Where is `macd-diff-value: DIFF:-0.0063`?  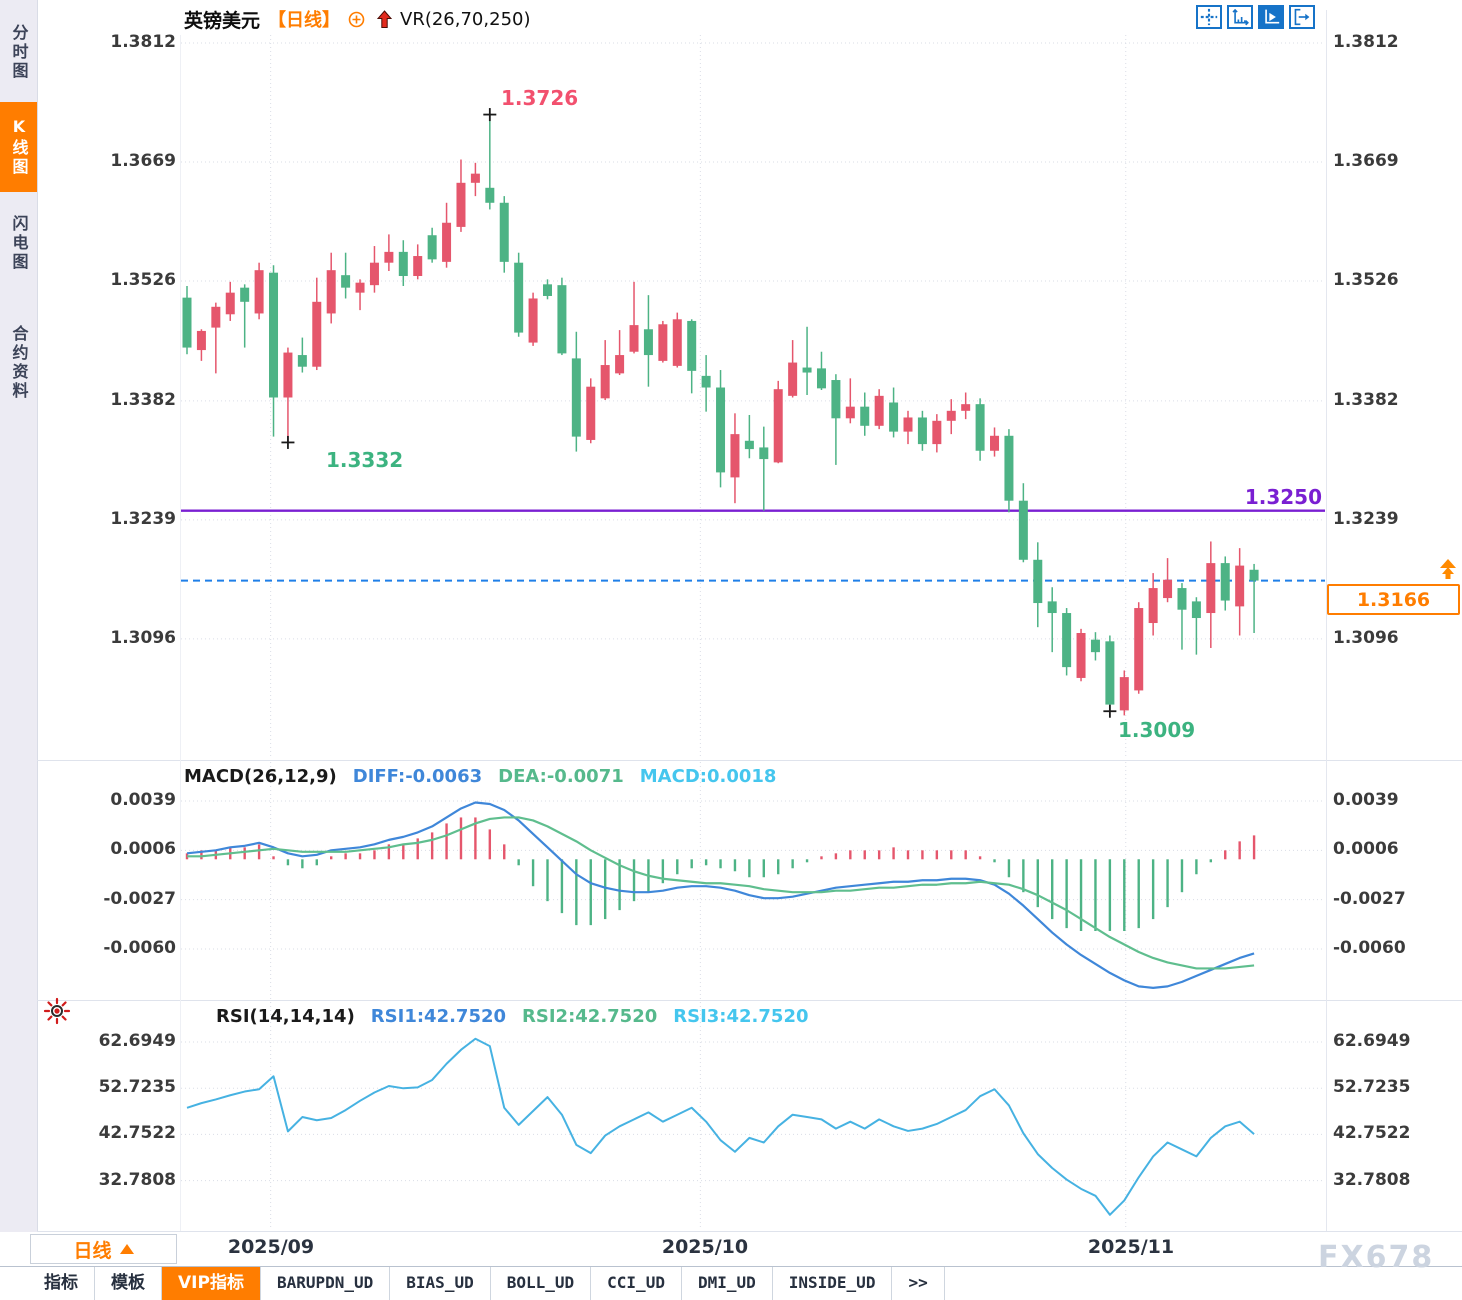 macd-diff-value: DIFF:-0.0063 is located at coordinates (417, 776).